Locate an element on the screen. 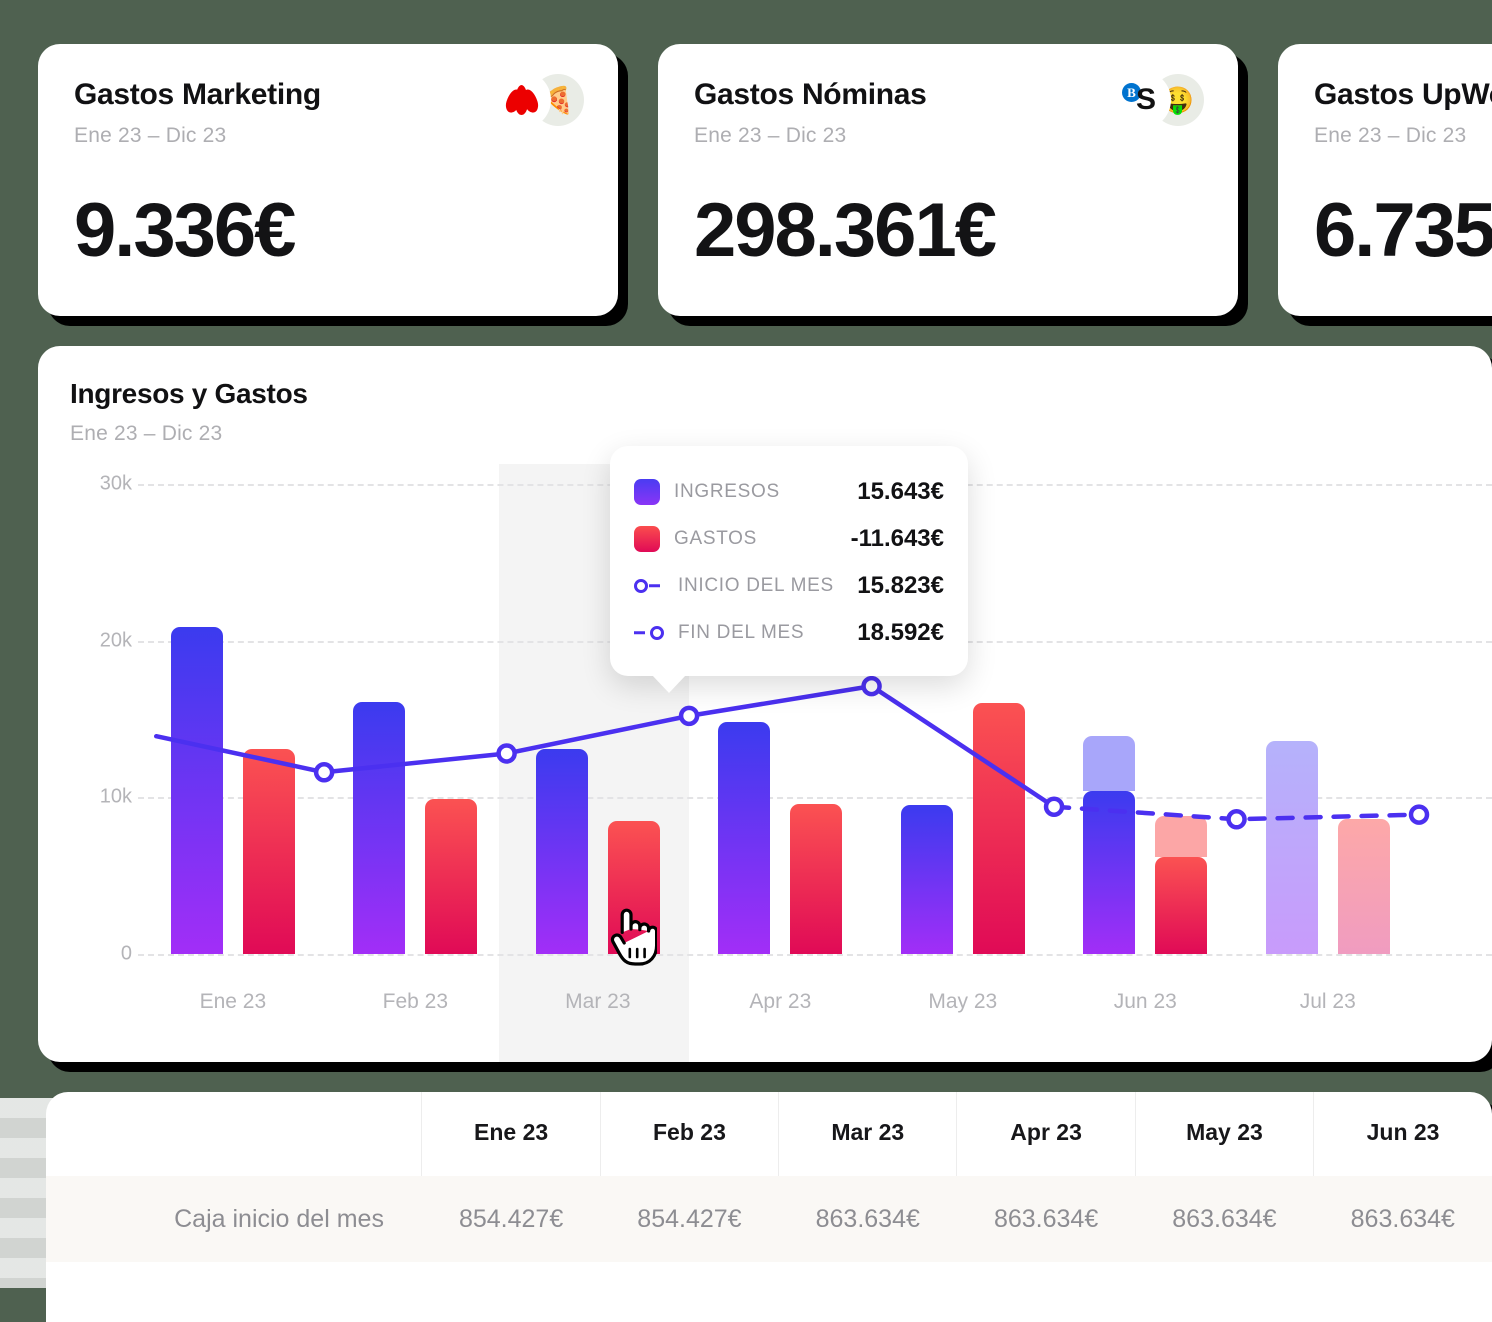 Image resolution: width=1492 pixels, height=1322 pixels. expense-swatch-icon is located at coordinates (647, 538).